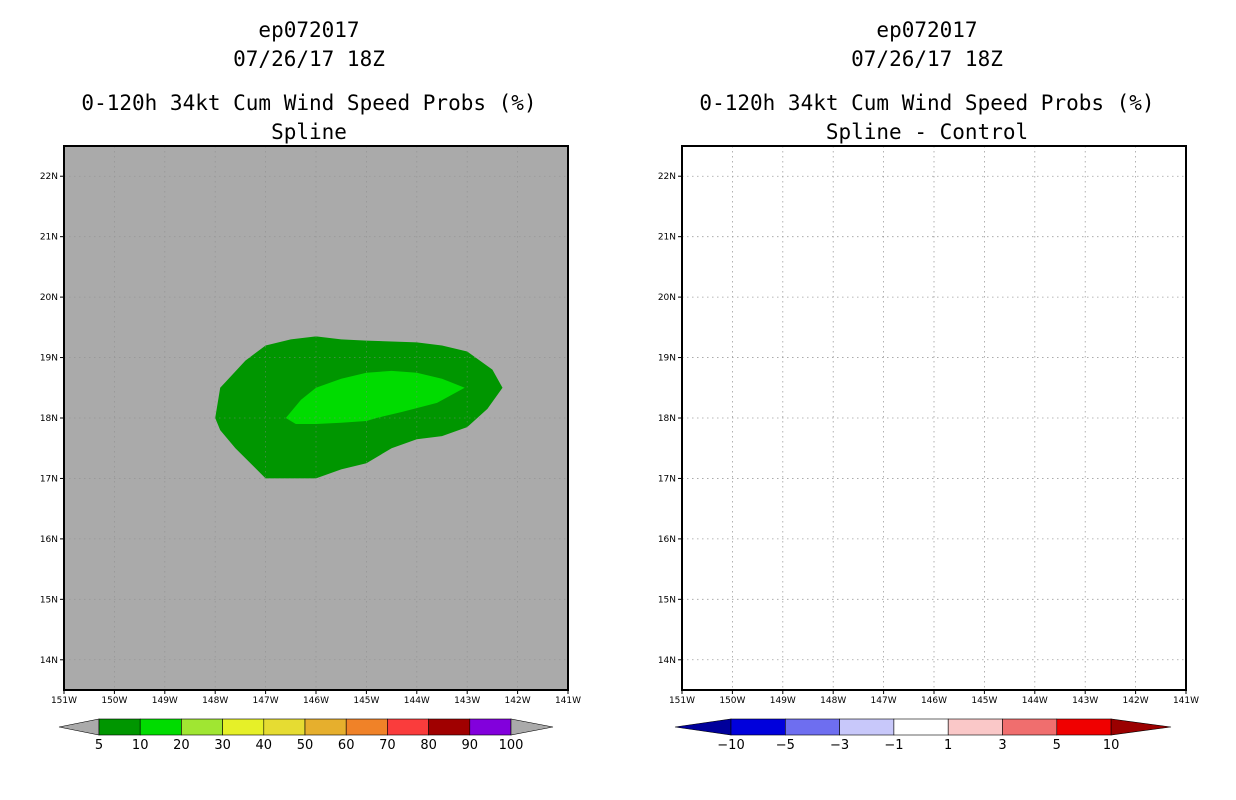 Image resolution: width=1236 pixels, height=800 pixels. Describe the element at coordinates (948, 745) in the screenshot. I see `colorbar-label: 1` at that location.